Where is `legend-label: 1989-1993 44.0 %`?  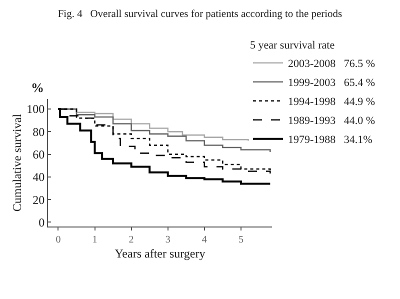
legend-label: 1989-1993 44.0 % is located at coordinates (332, 121).